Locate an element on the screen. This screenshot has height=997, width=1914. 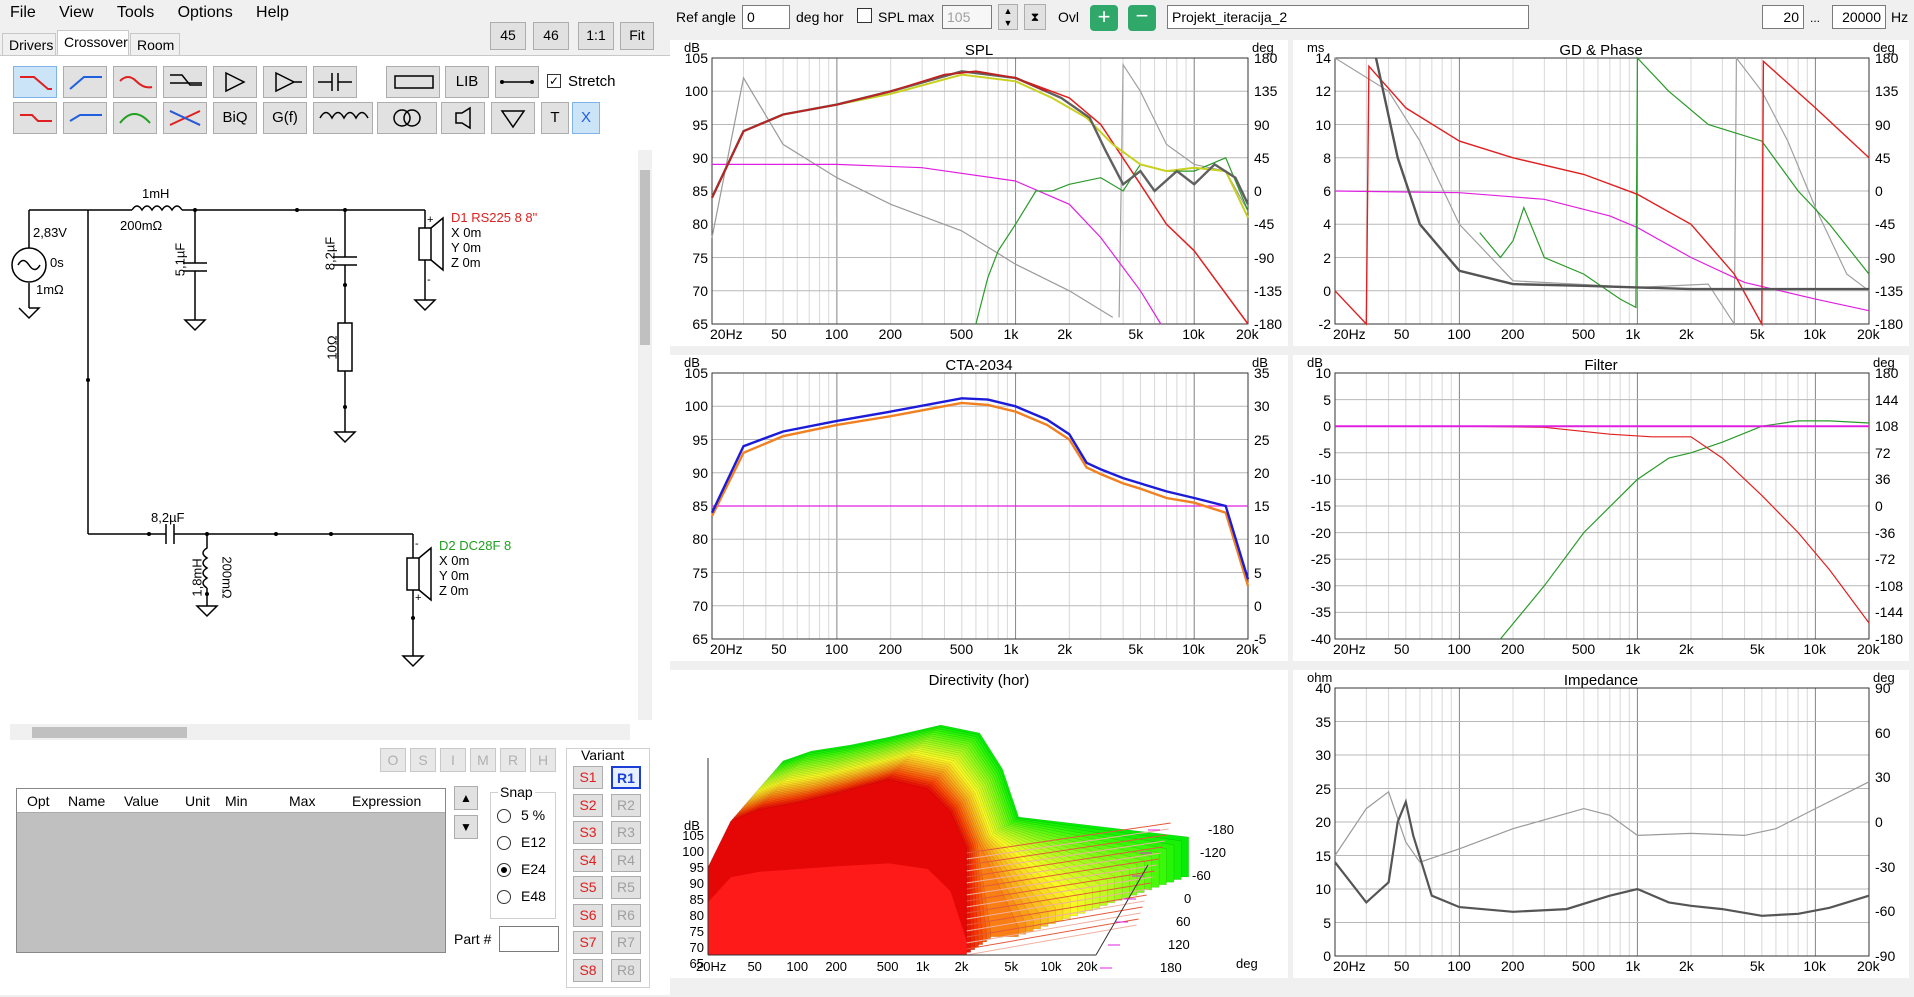
tool-amplifier is located at coordinates (235, 82).